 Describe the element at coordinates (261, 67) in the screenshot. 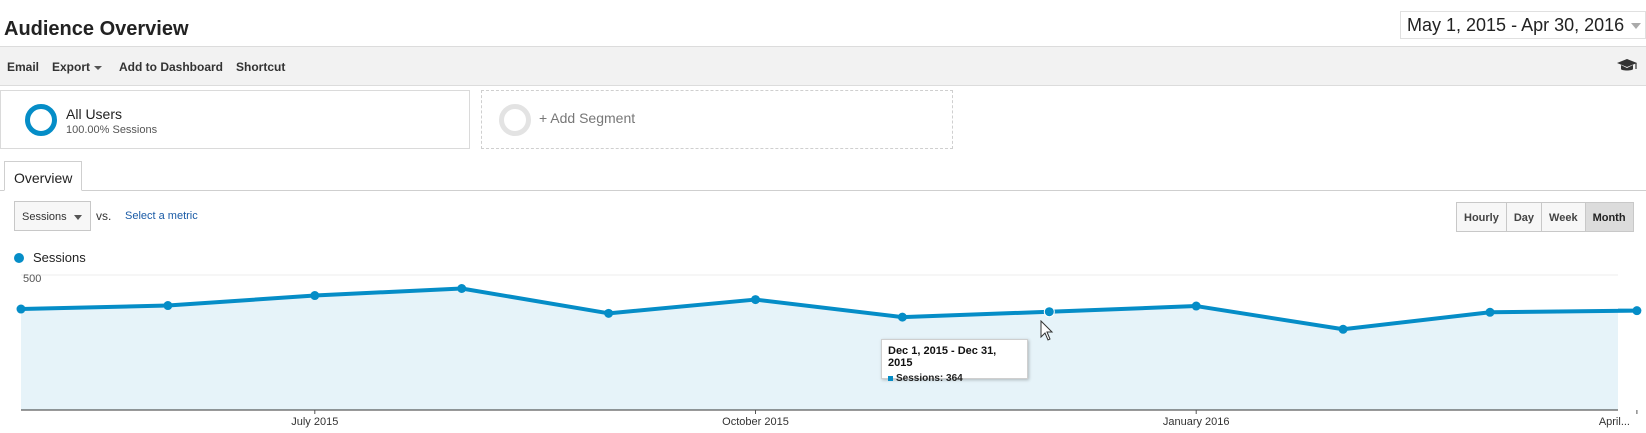

I see `shortcut-button: Shortcut` at that location.